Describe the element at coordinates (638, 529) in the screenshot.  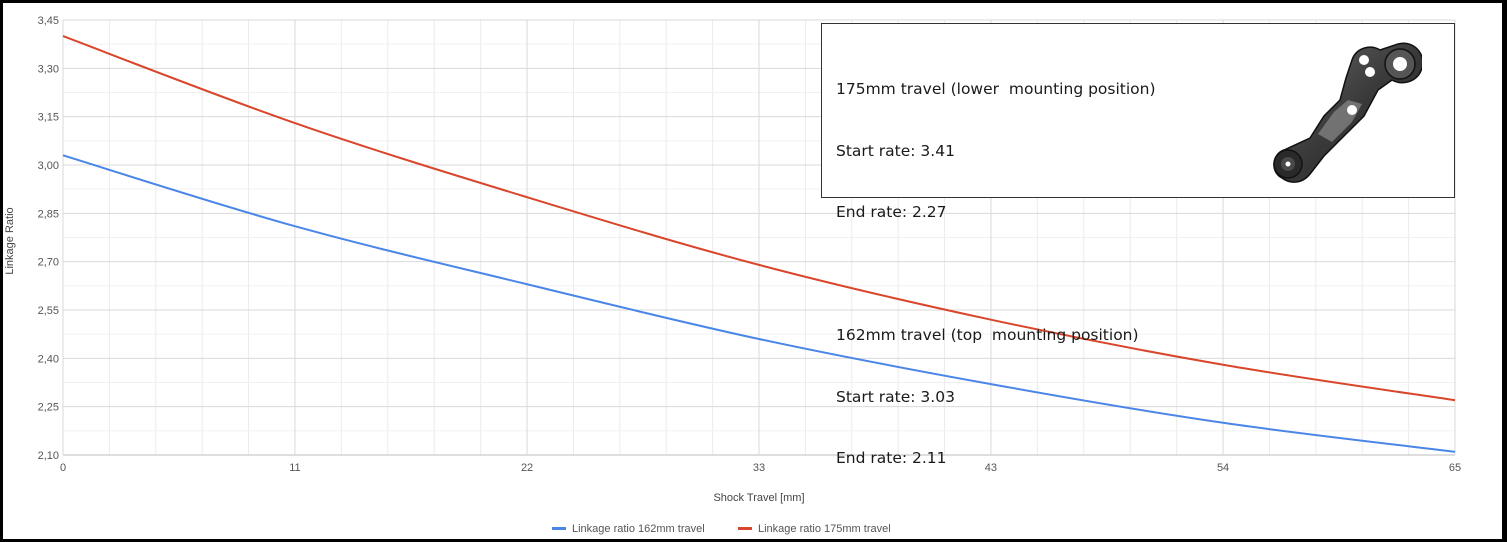
I see `legend-label: Linkage ratio 162mm travel` at that location.